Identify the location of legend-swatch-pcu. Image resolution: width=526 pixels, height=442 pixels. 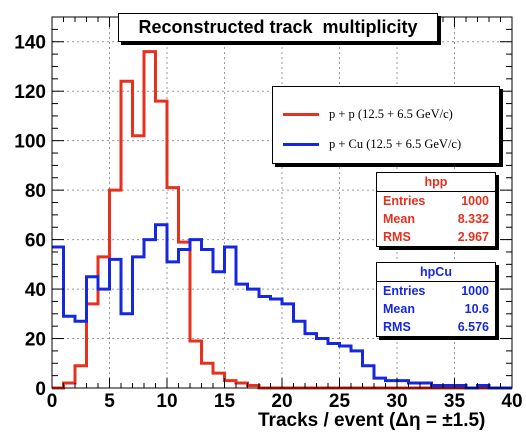
(301, 144).